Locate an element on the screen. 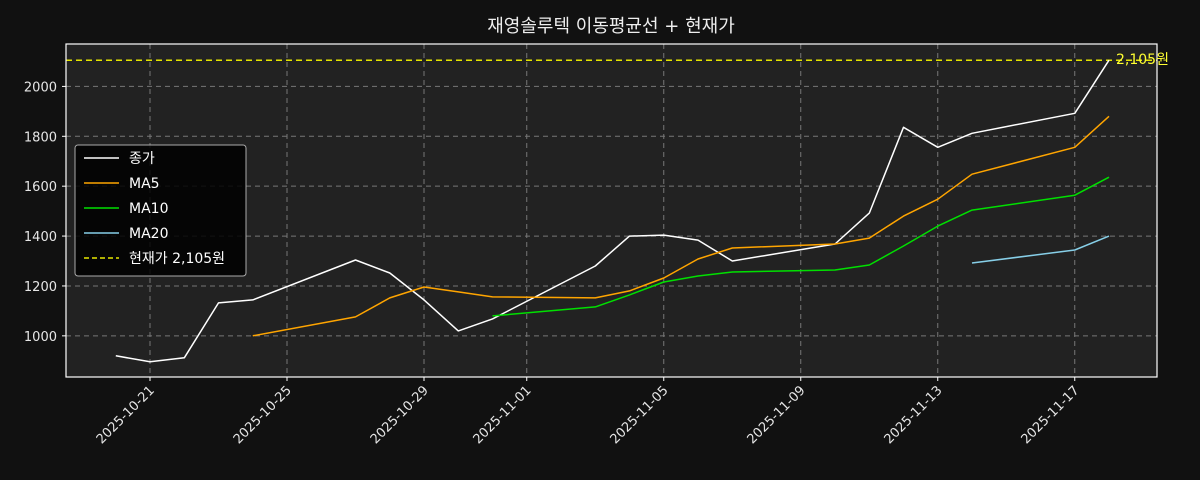 The image size is (1200, 480). y-tick-label: 1400 is located at coordinates (40, 237).